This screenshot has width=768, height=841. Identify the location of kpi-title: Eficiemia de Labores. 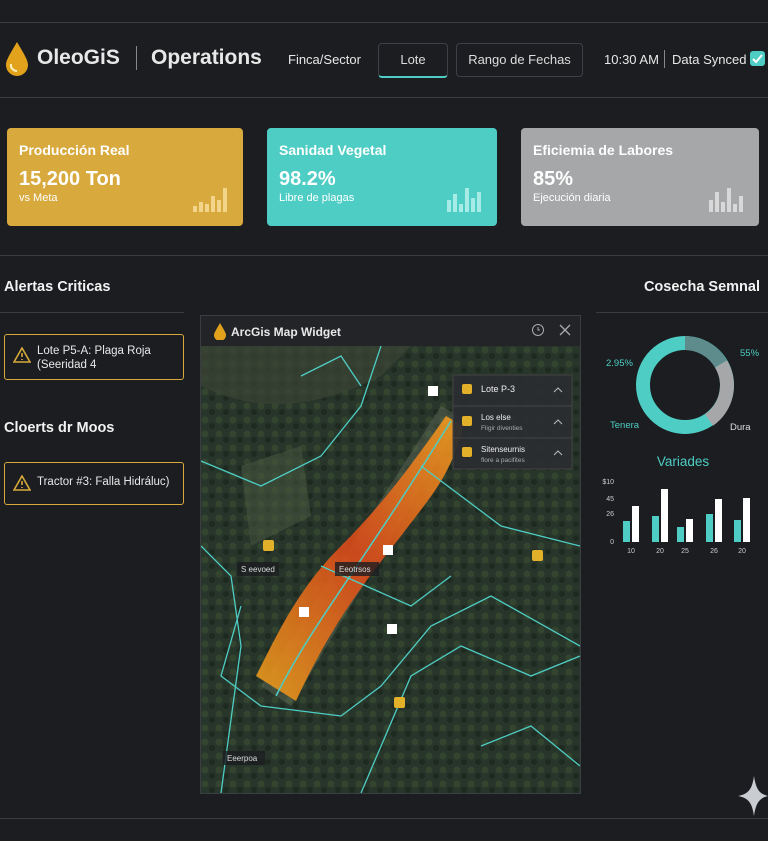
(603, 150).